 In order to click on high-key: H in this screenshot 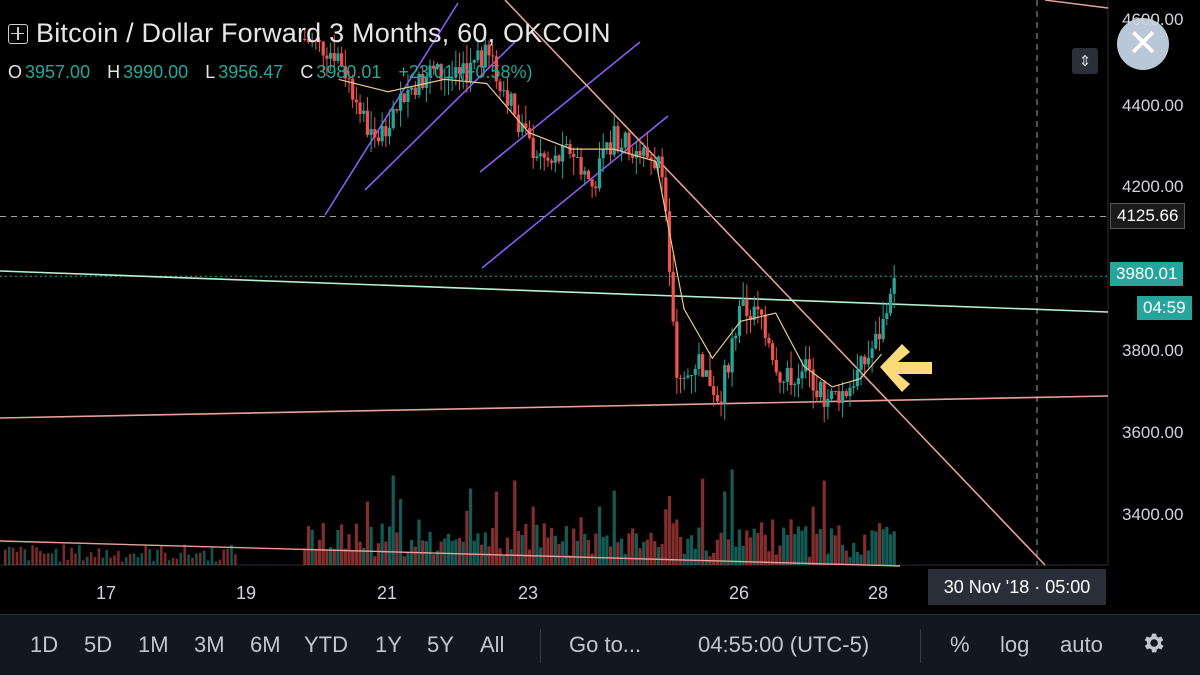, I will do `click(114, 72)`.